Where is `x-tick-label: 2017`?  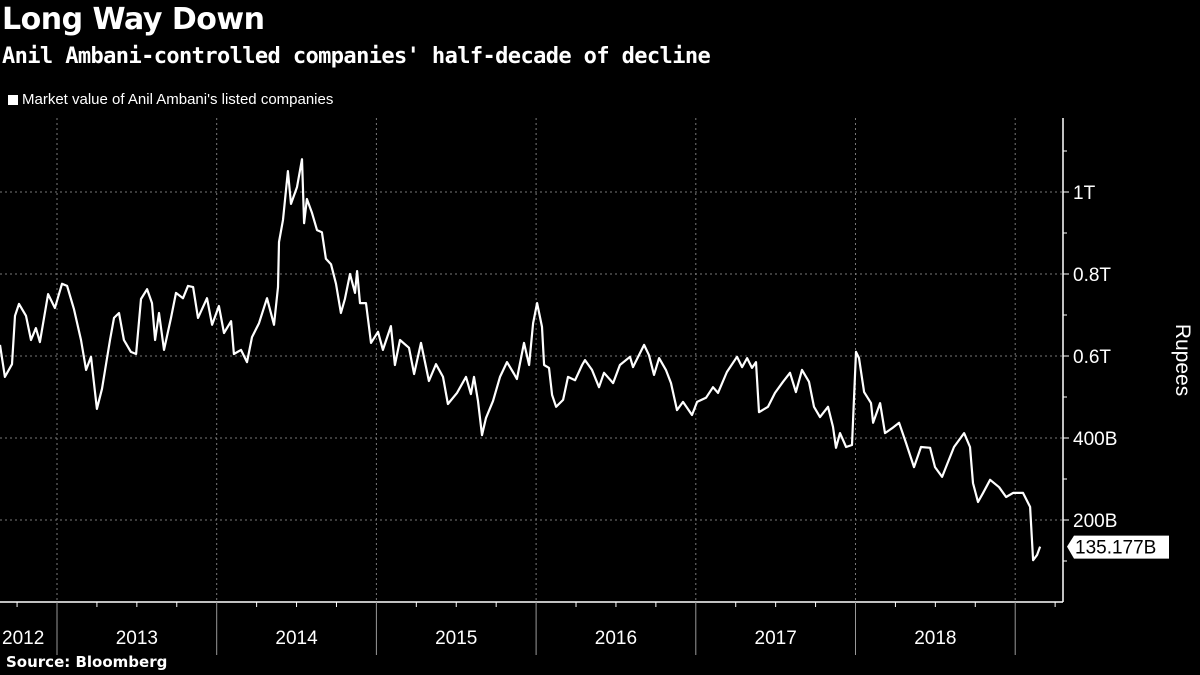
x-tick-label: 2017 is located at coordinates (776, 638).